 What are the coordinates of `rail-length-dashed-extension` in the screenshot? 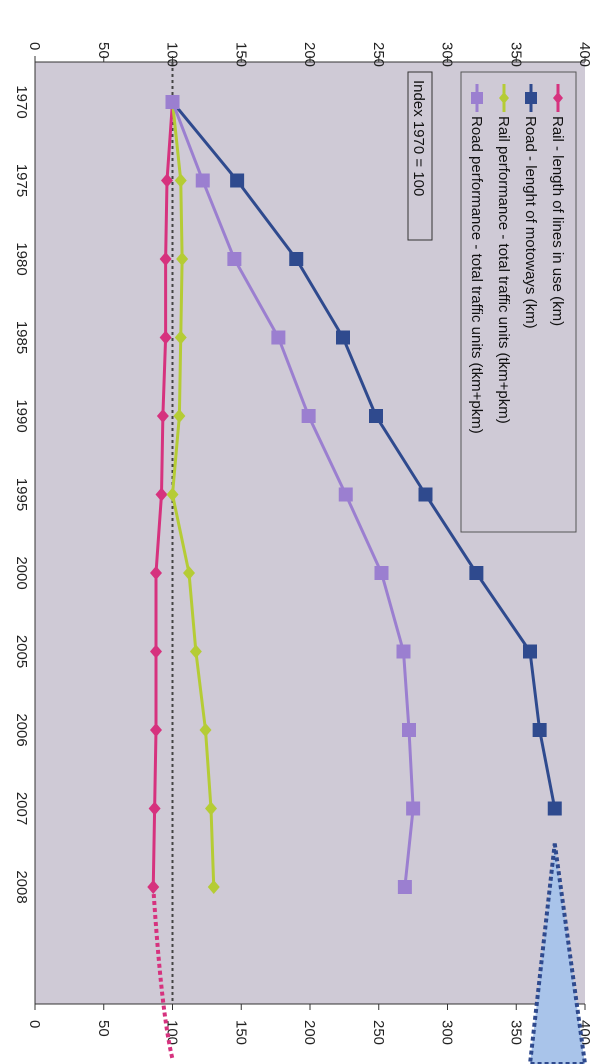 It's located at (163, 973).